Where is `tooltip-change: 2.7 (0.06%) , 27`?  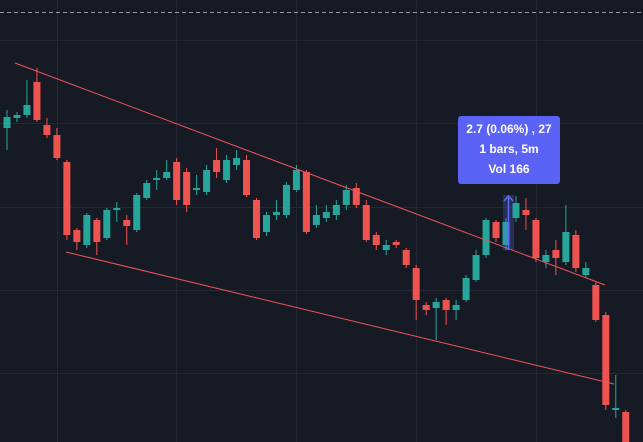
tooltip-change: 2.7 (0.06%) , 27 is located at coordinates (509, 129).